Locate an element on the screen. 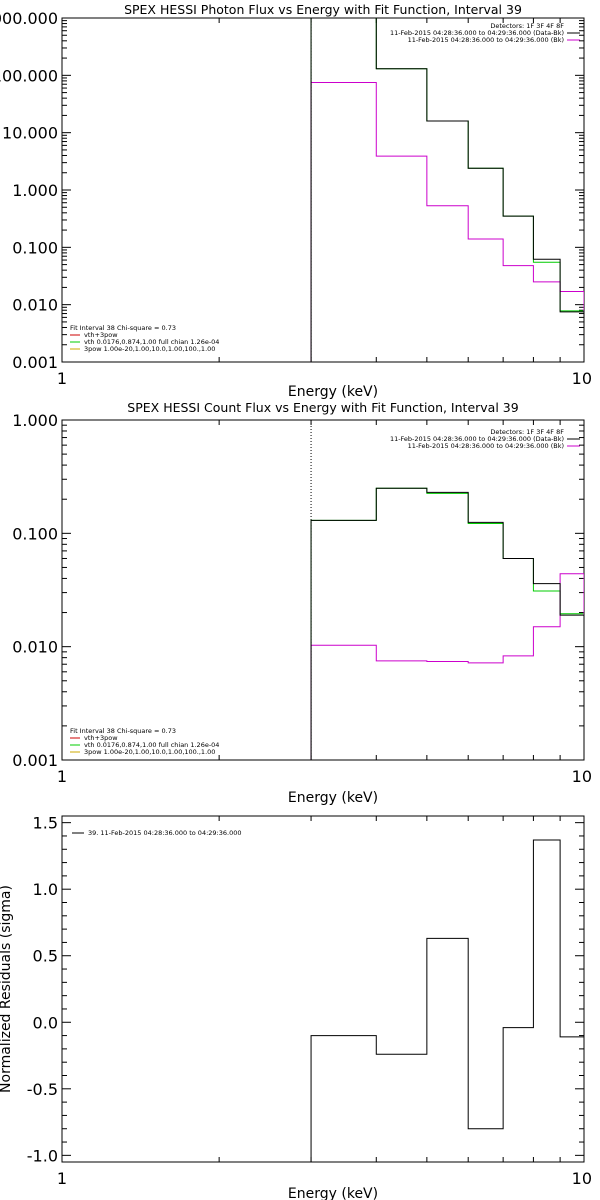  y-tick-label: 0.5 is located at coordinates (45, 956).